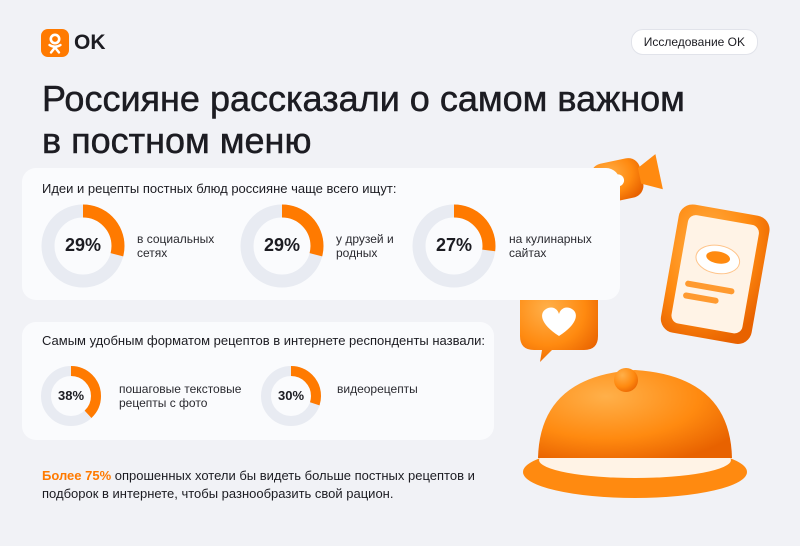  Describe the element at coordinates (258, 381) in the screenshot. I see `card` at that location.